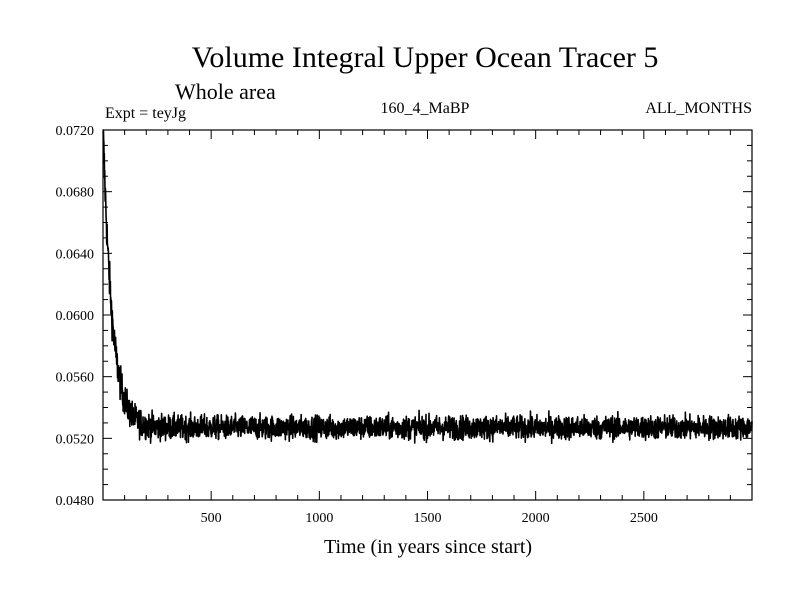 The image size is (800, 600). I want to click on expt-label: Expt = teyJg, so click(145, 113).